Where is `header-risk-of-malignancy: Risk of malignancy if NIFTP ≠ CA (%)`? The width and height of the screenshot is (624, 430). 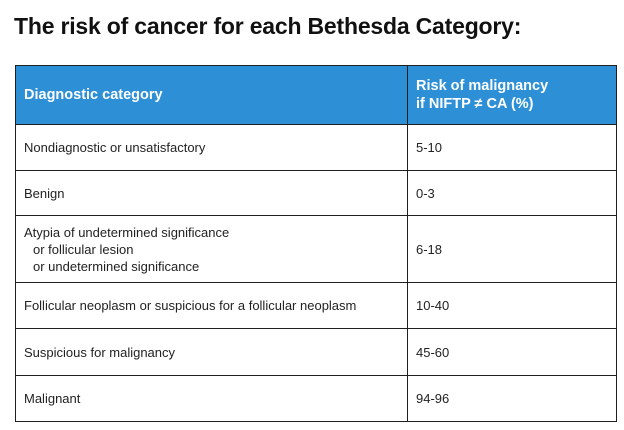
header-risk-of-malignancy: Risk of malignancy if NIFTP ≠ CA (%) is located at coordinates (512, 95).